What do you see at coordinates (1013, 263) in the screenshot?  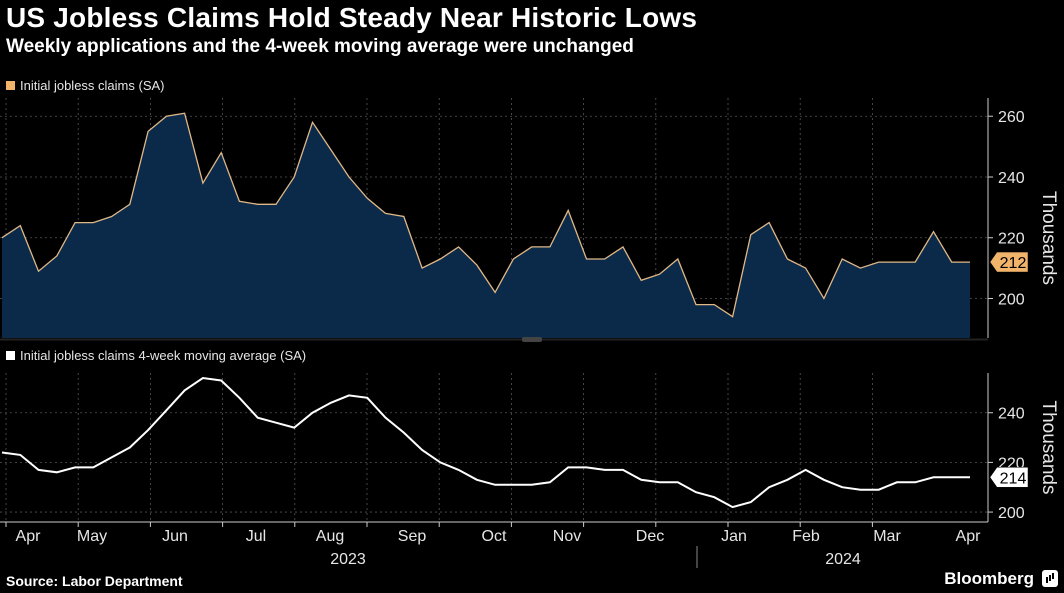 I see `last-value-label: 212` at bounding box center [1013, 263].